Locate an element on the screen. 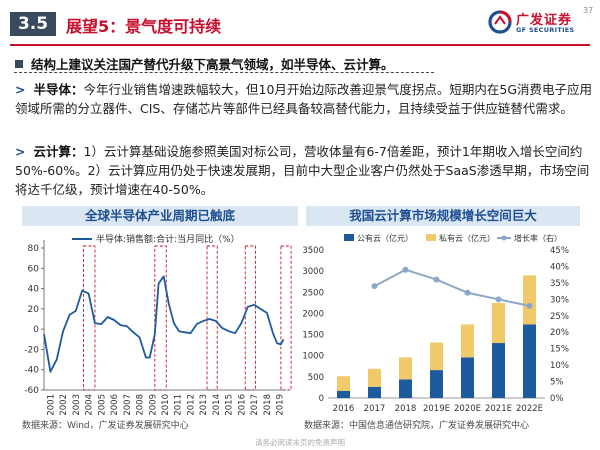 The height and width of the screenshot is (450, 600). y-right-tick-label: 35% is located at coordinates (559, 284).